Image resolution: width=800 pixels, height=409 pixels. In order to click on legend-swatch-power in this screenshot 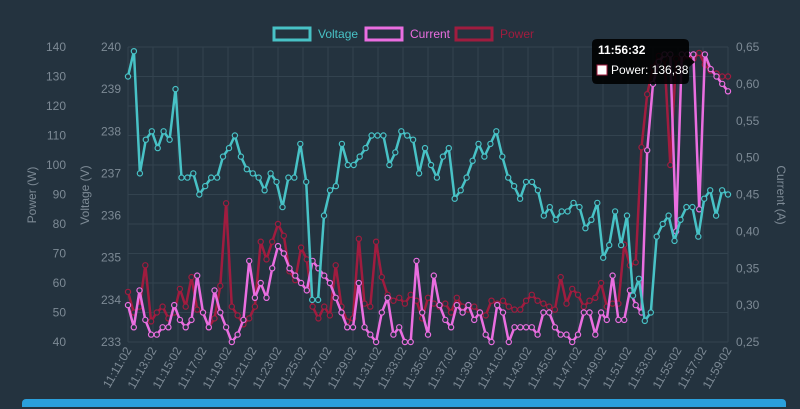, I will do `click(474, 34)`.